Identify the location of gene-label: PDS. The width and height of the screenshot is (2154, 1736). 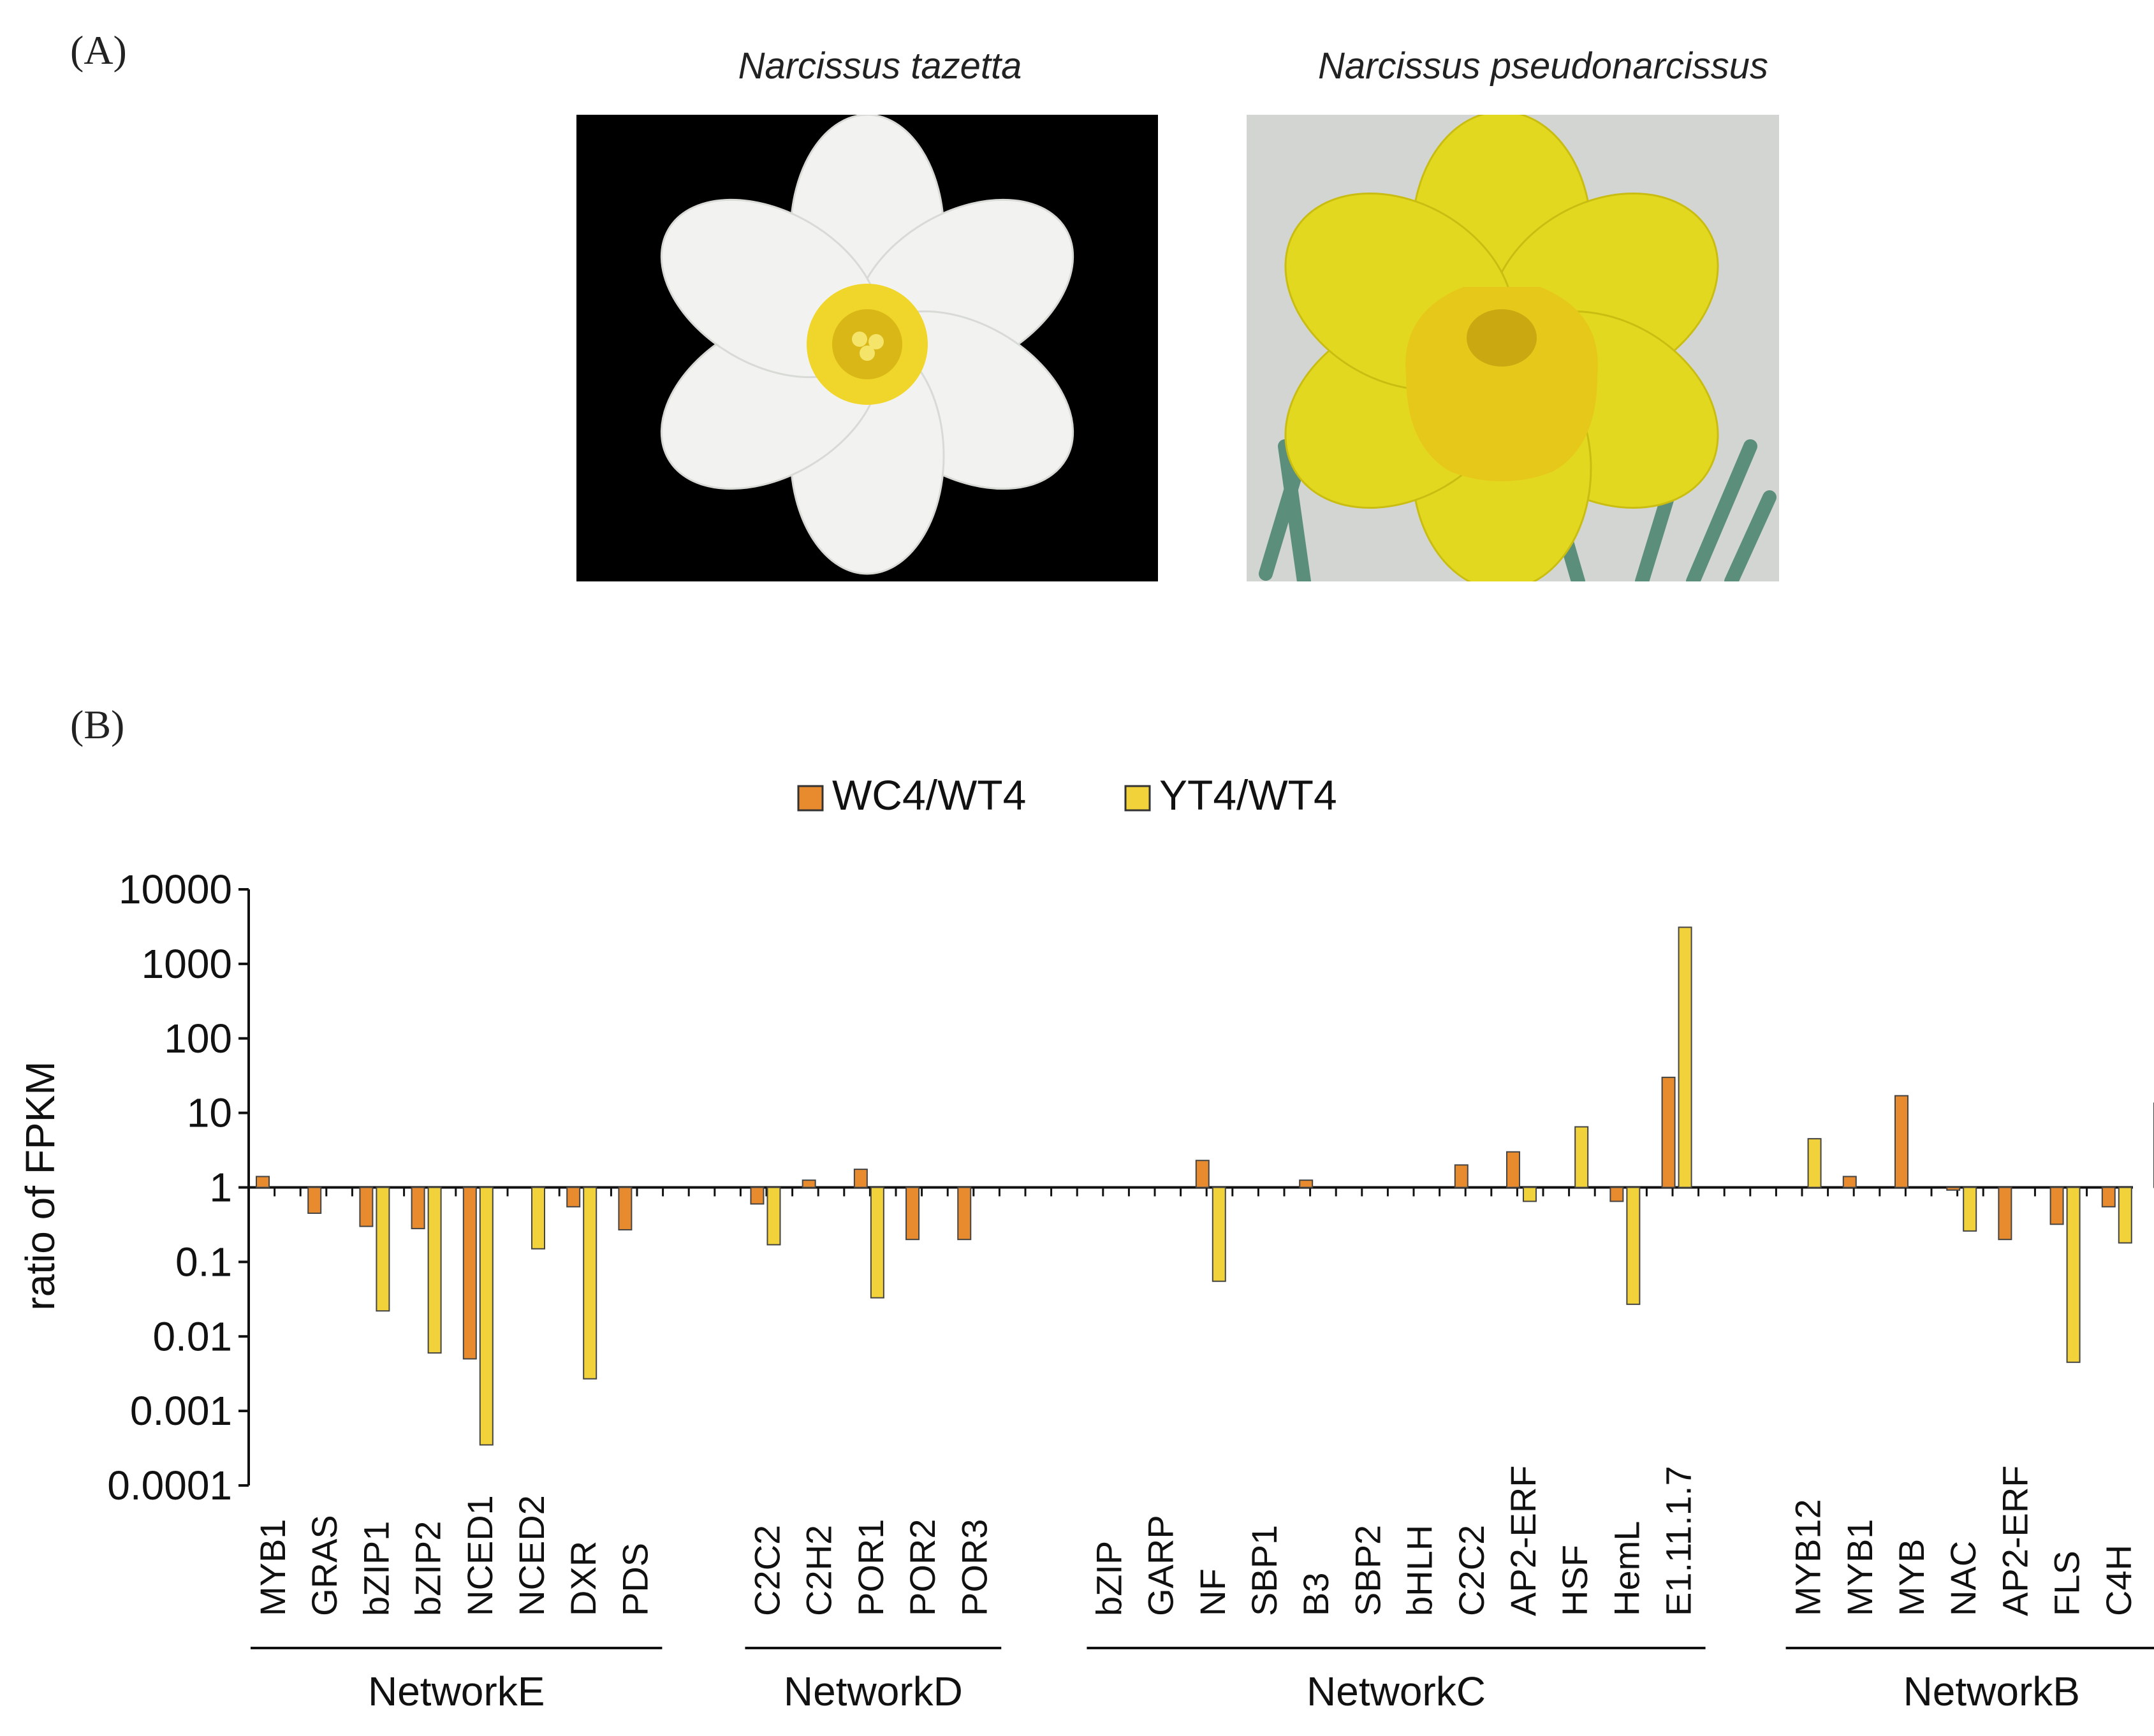
(635, 1579).